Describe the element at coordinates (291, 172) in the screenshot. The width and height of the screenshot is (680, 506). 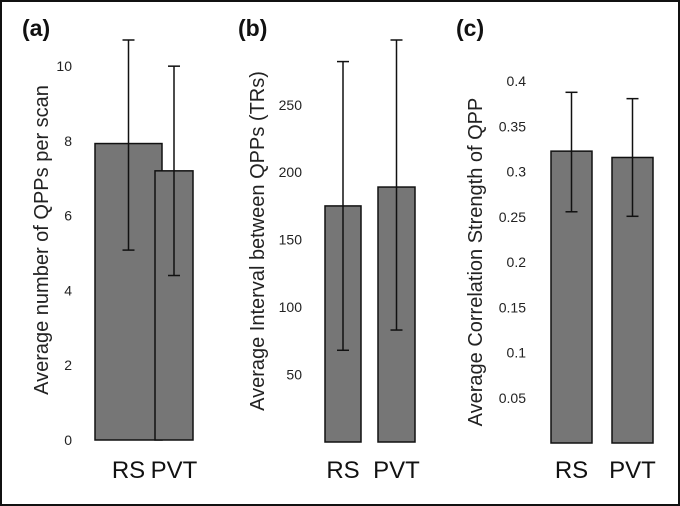
I see `y-tick-label: 200` at that location.